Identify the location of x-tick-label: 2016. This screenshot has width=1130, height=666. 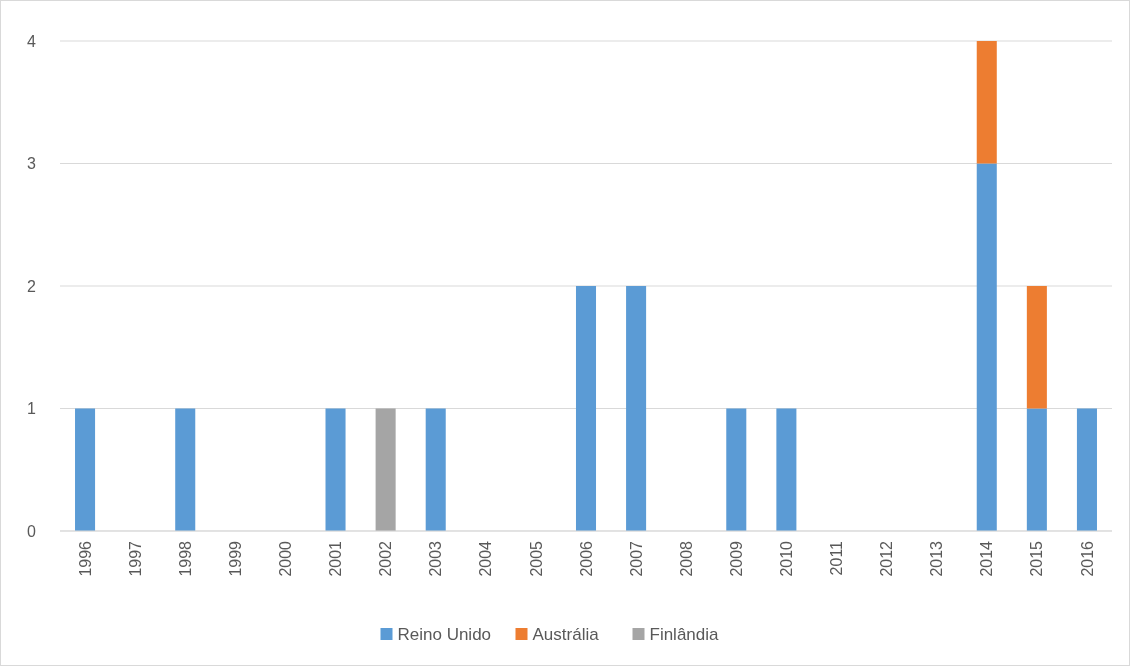
(1087, 558).